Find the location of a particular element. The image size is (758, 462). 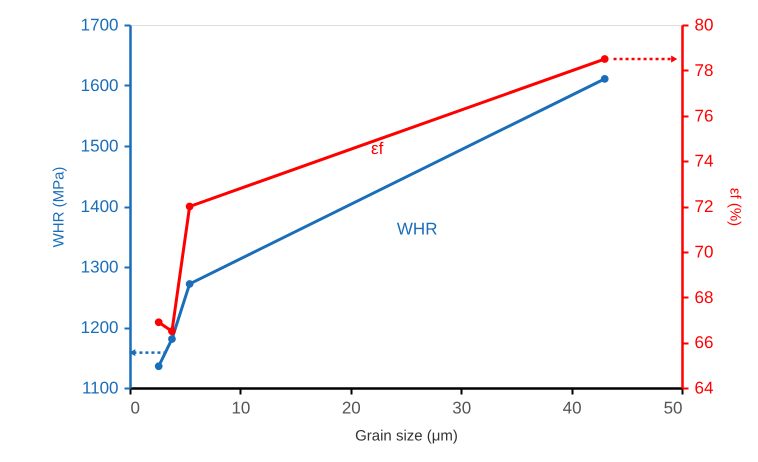

y-axis-title: WHR (MPa) is located at coordinates (59, 207).